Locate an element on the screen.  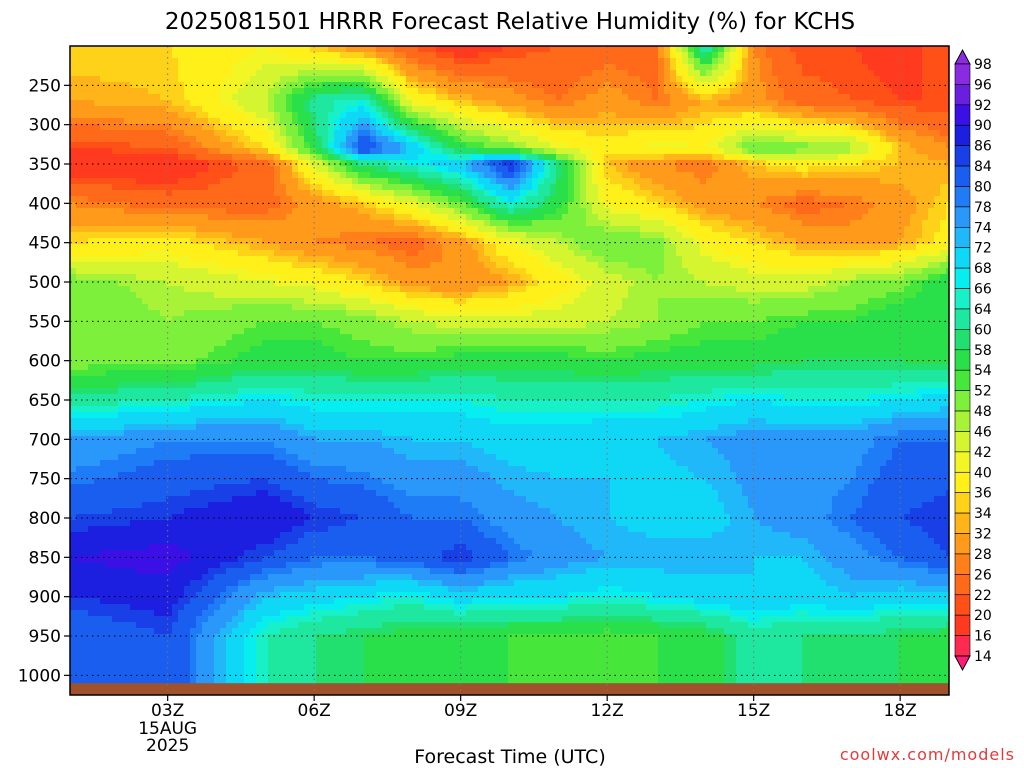
colorbar-label-68: 68 is located at coordinates (983, 269).